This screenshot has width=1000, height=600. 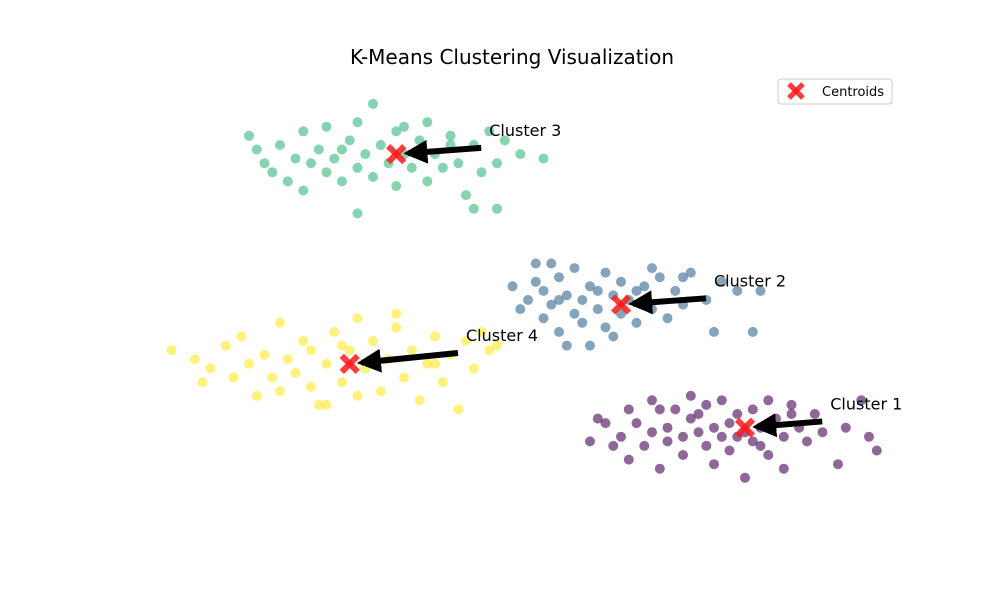 I want to click on legend-centroid-marker, so click(x=796, y=91).